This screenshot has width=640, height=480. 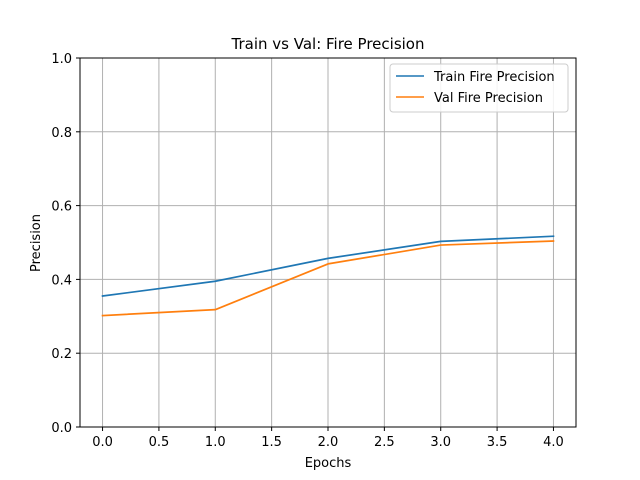 What do you see at coordinates (65, 244) in the screenshot?
I see `y-axis-ticks: 0.0 0.2 0.4 0.6 0.8 1.0` at bounding box center [65, 244].